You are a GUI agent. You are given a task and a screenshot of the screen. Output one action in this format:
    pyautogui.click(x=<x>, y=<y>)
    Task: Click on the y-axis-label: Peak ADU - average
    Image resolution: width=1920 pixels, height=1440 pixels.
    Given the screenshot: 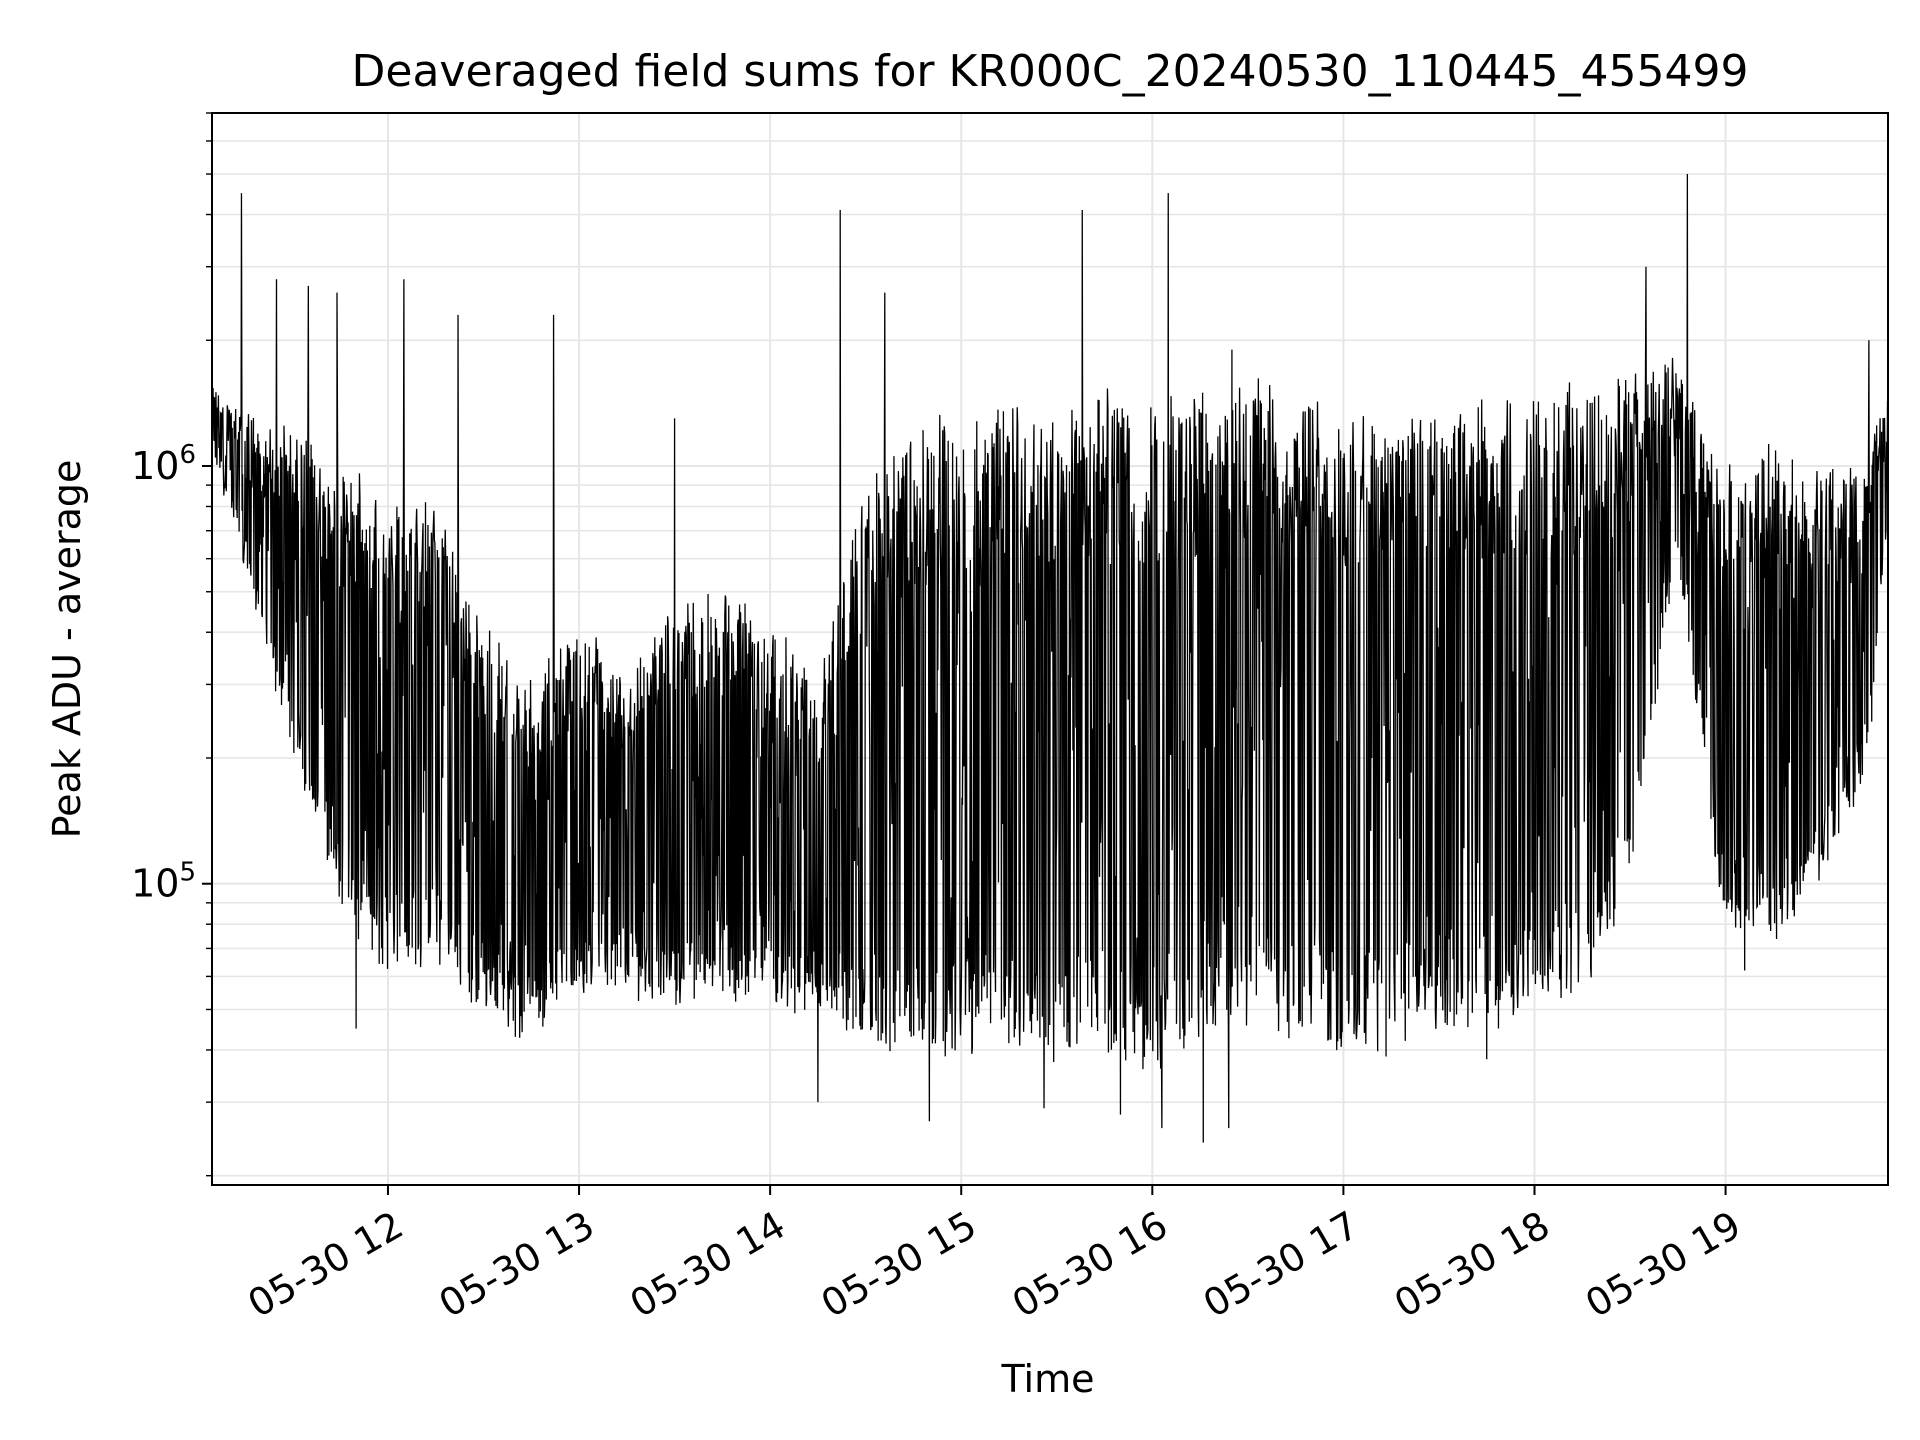 What is the action you would take?
    pyautogui.click(x=67, y=649)
    